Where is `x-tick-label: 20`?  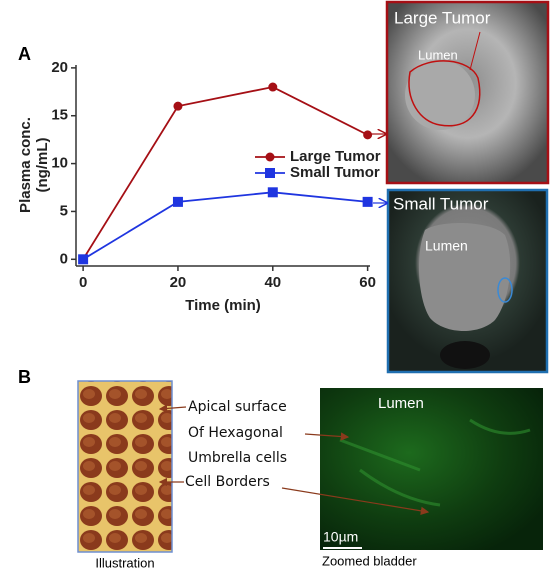 x-tick-label: 20 is located at coordinates (178, 282).